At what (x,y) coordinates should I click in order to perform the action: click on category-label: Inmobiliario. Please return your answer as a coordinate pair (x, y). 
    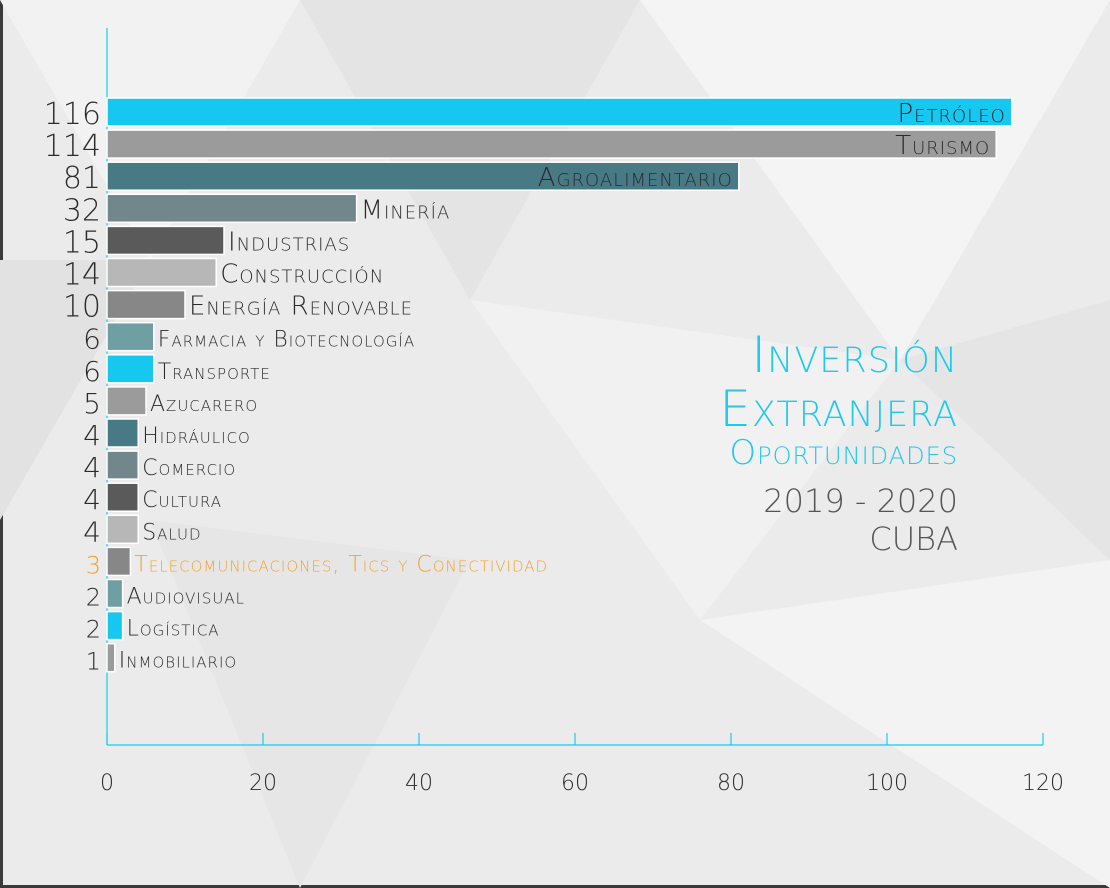
    Looking at the image, I should click on (178, 661).